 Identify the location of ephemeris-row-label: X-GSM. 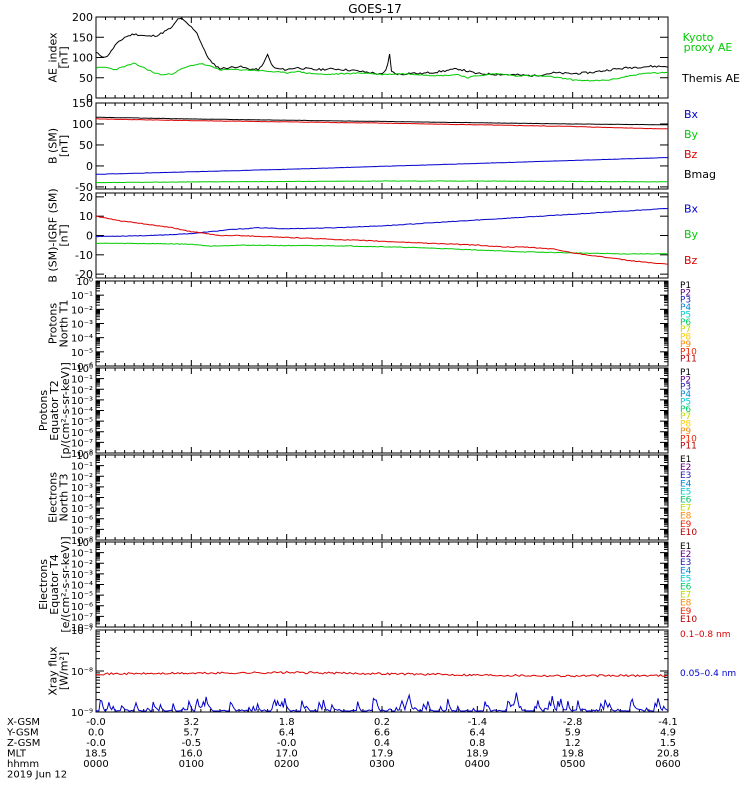
(23, 722).